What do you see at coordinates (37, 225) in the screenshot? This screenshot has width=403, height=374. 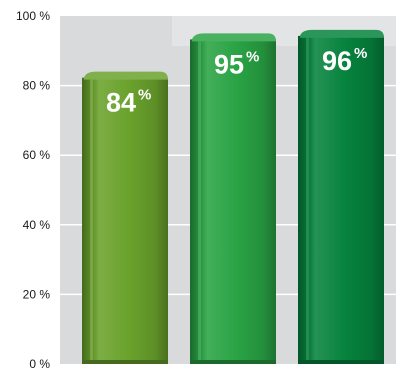 I see `y-tick-label: 40 %` at bounding box center [37, 225].